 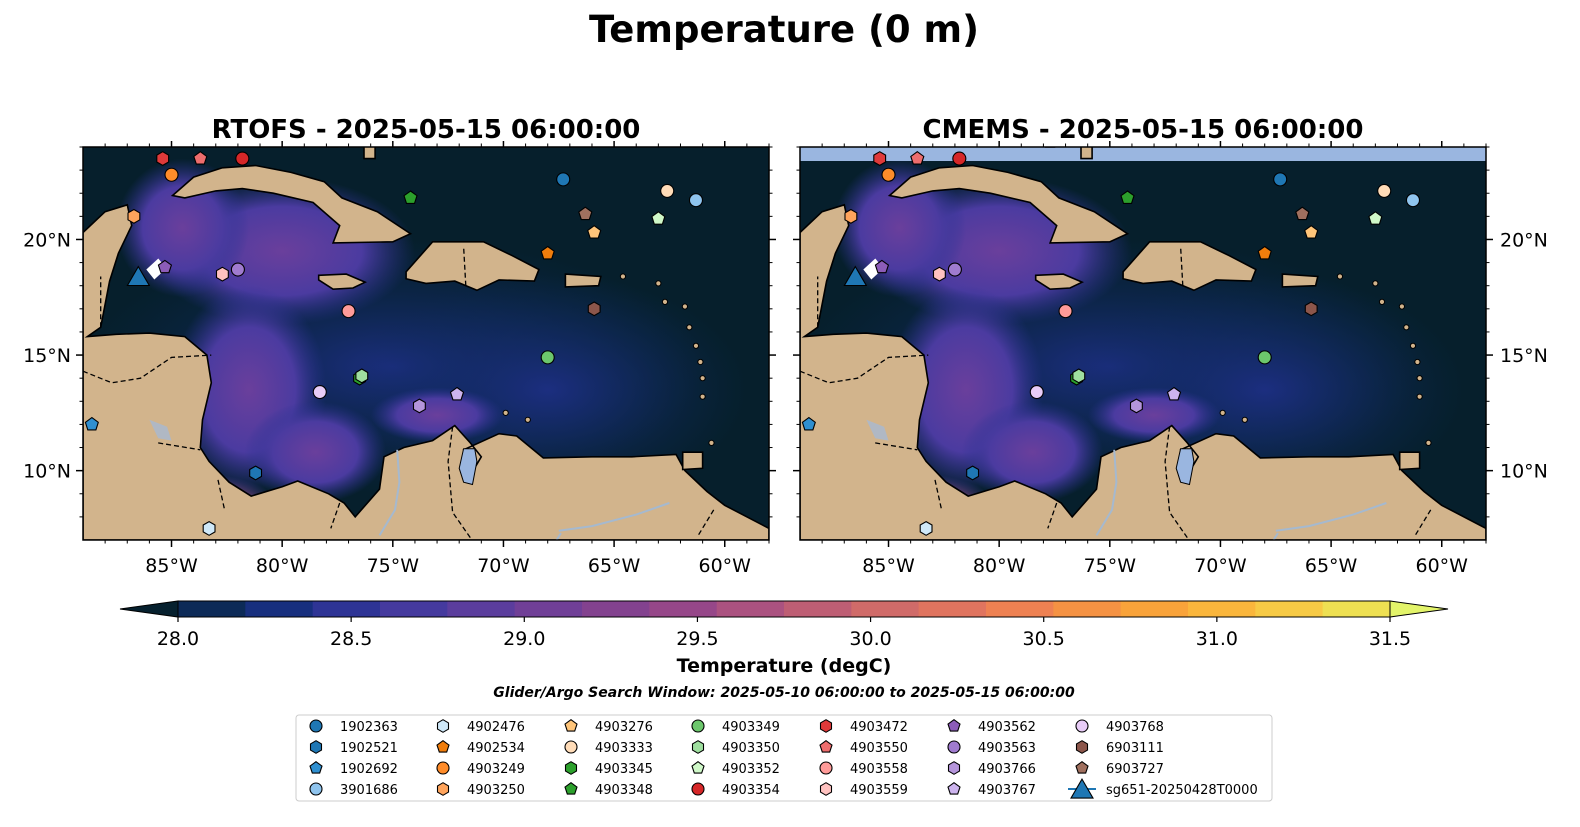 I want to click on legend-label: 4903768, so click(x=1135, y=727).